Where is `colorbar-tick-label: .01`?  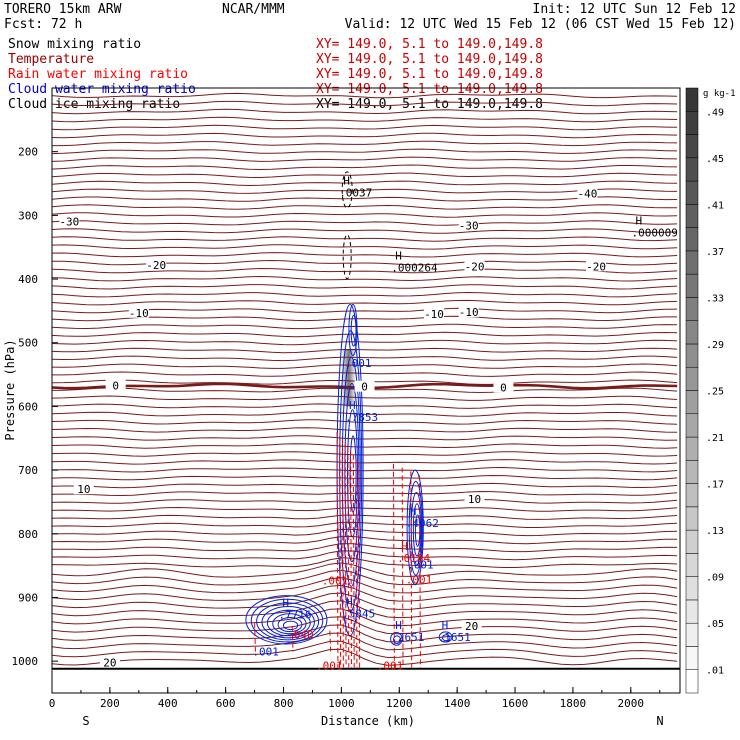
colorbar-tick-label: .01 is located at coordinates (715, 671).